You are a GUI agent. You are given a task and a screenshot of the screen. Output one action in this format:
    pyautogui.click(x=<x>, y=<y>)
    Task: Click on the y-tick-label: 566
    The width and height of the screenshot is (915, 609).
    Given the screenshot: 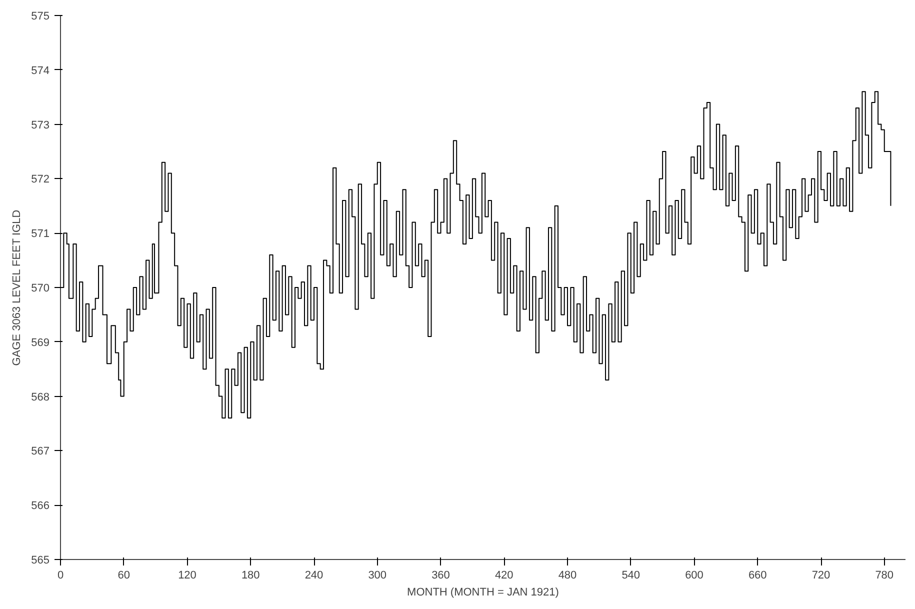 What is the action you would take?
    pyautogui.click(x=40, y=506)
    